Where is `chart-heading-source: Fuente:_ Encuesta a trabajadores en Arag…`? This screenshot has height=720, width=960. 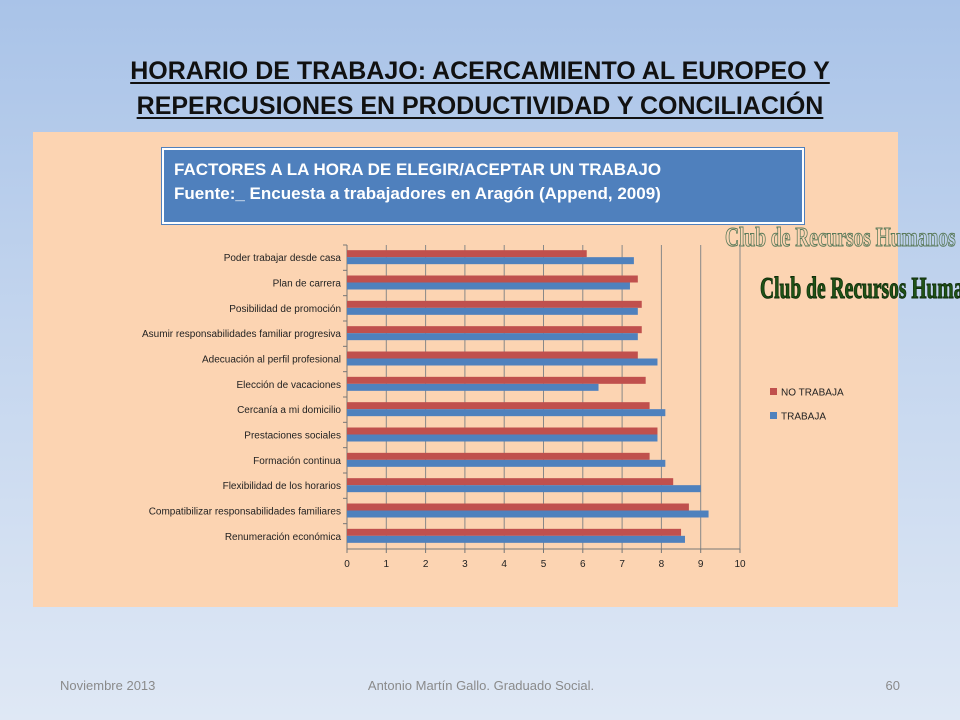 chart-heading-source: Fuente:_ Encuesta a trabajadores en Arag… is located at coordinates (417, 193).